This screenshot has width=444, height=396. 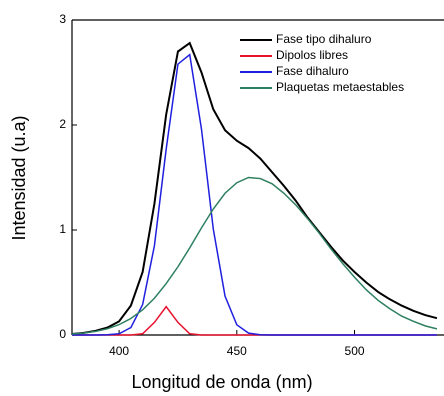 What do you see at coordinates (62, 19) in the screenshot?
I see `y-tick-label: 3` at bounding box center [62, 19].